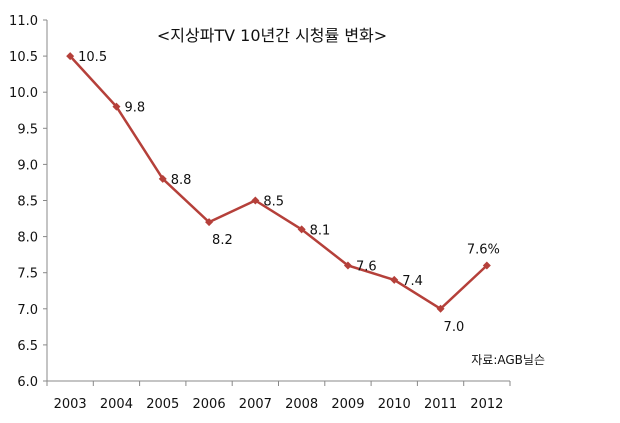 This screenshot has height=423, width=620. What do you see at coordinates (116, 404) in the screenshot?
I see `x-tick-label: 2004` at bounding box center [116, 404].